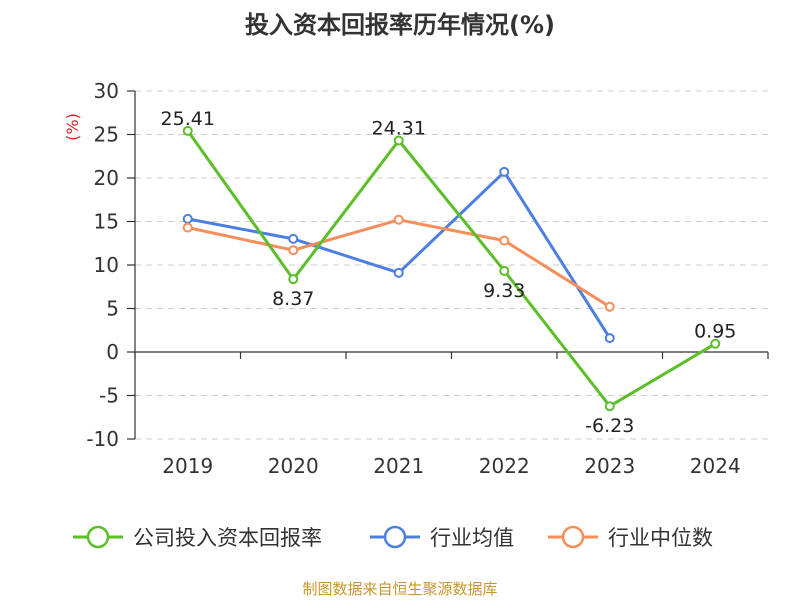 This screenshot has width=800, height=600. I want to click on y-axis-unit: (%), so click(72, 127).